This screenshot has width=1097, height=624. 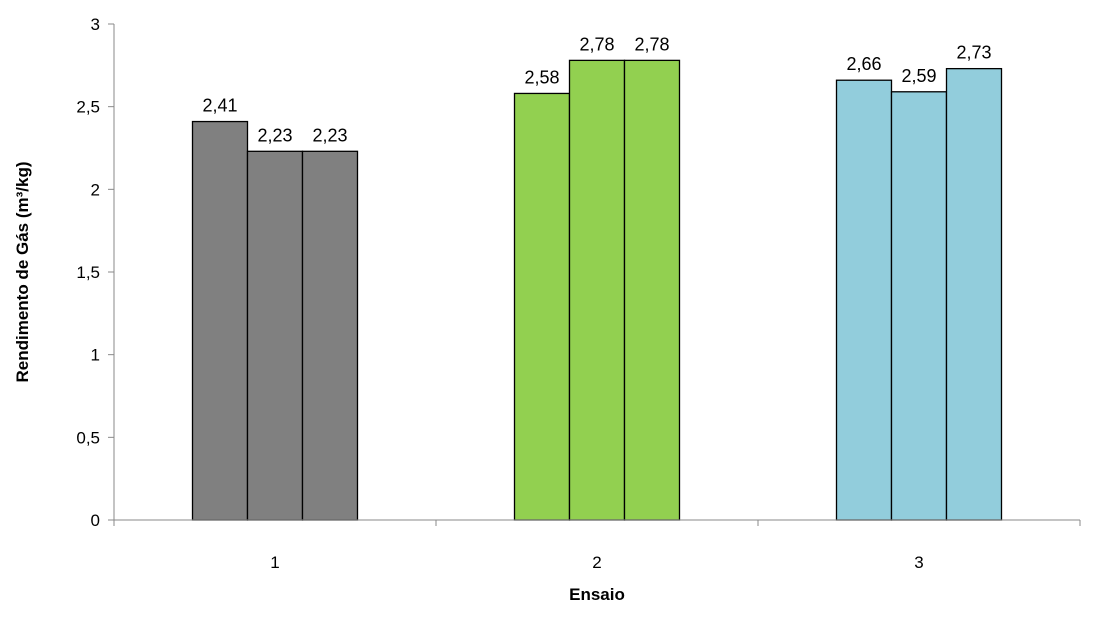 I want to click on y-tick-label: 1, so click(x=95, y=355).